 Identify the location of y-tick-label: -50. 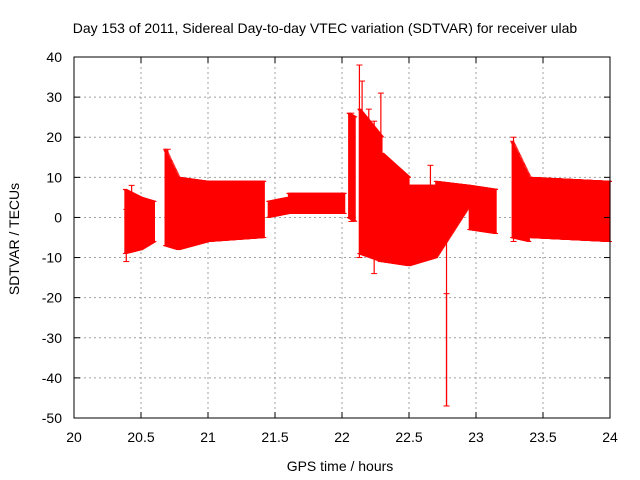
(52, 418).